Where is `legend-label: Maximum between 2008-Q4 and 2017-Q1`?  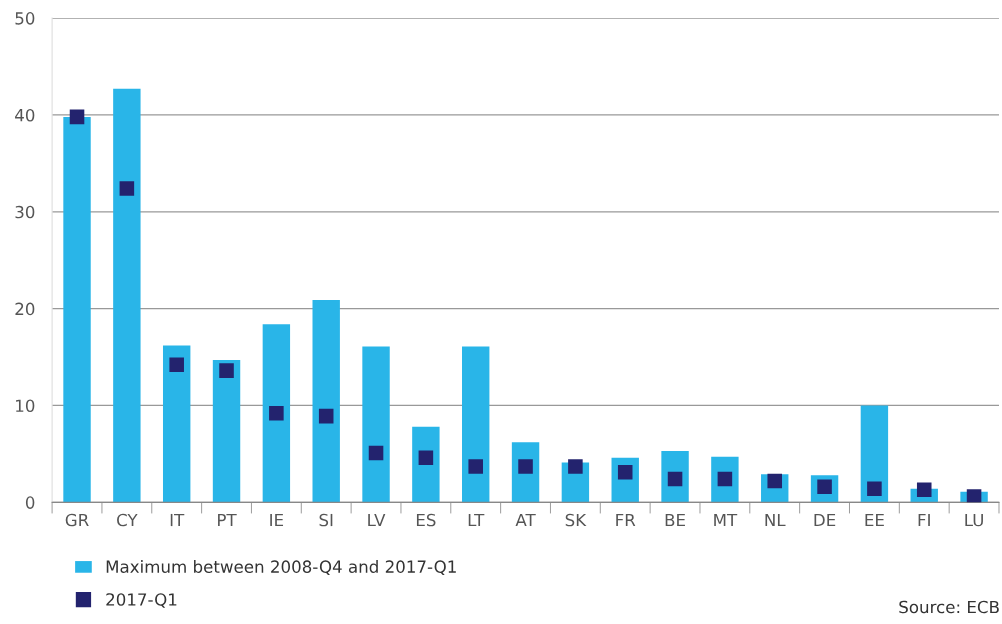
legend-label: Maximum between 2008-Q4 and 2017-Q1 is located at coordinates (281, 567).